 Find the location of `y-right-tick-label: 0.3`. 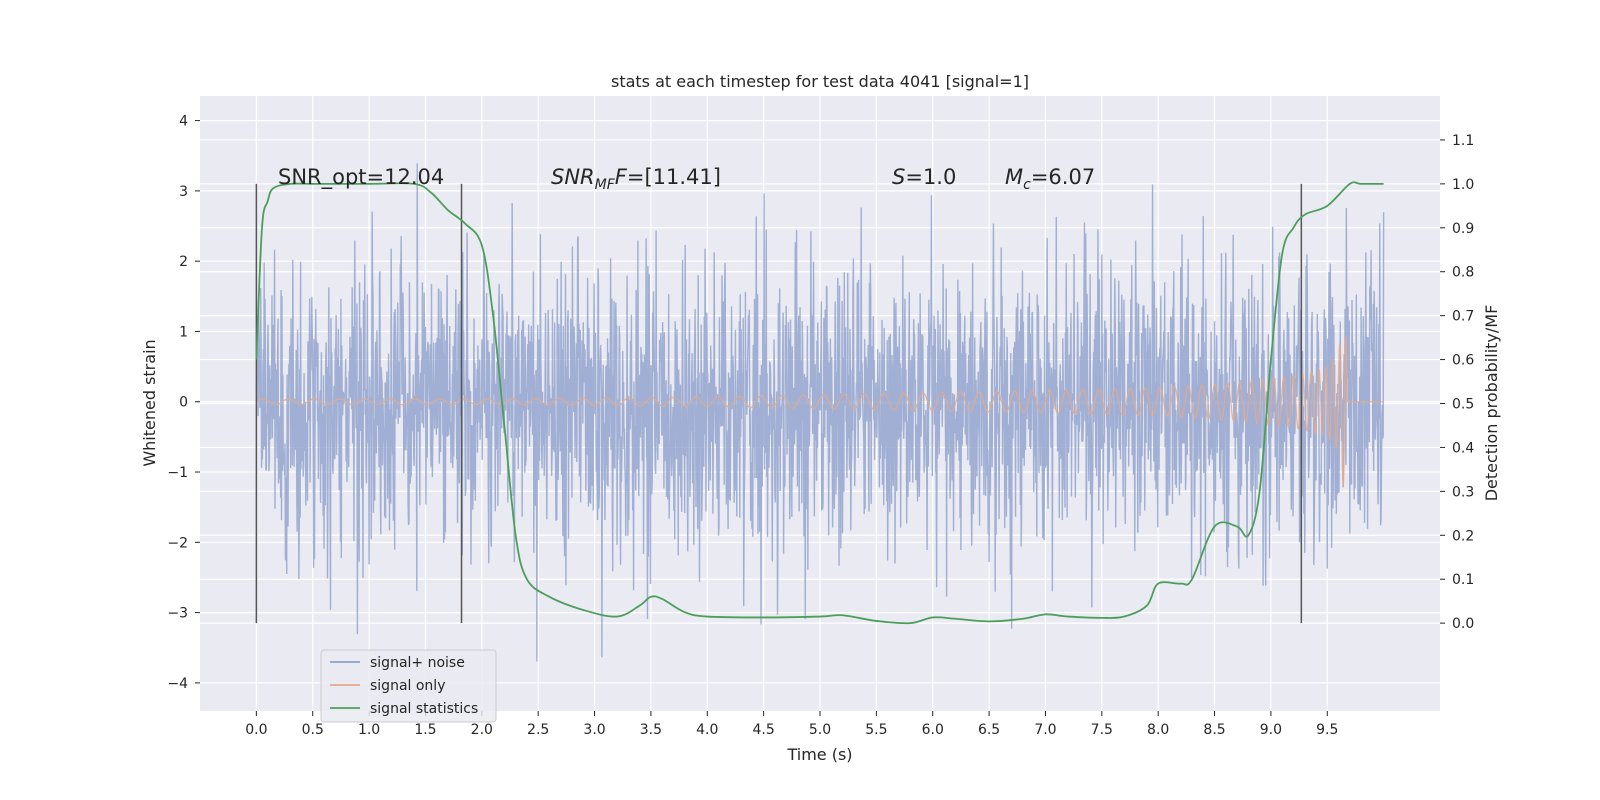

y-right-tick-label: 0.3 is located at coordinates (1463, 492).